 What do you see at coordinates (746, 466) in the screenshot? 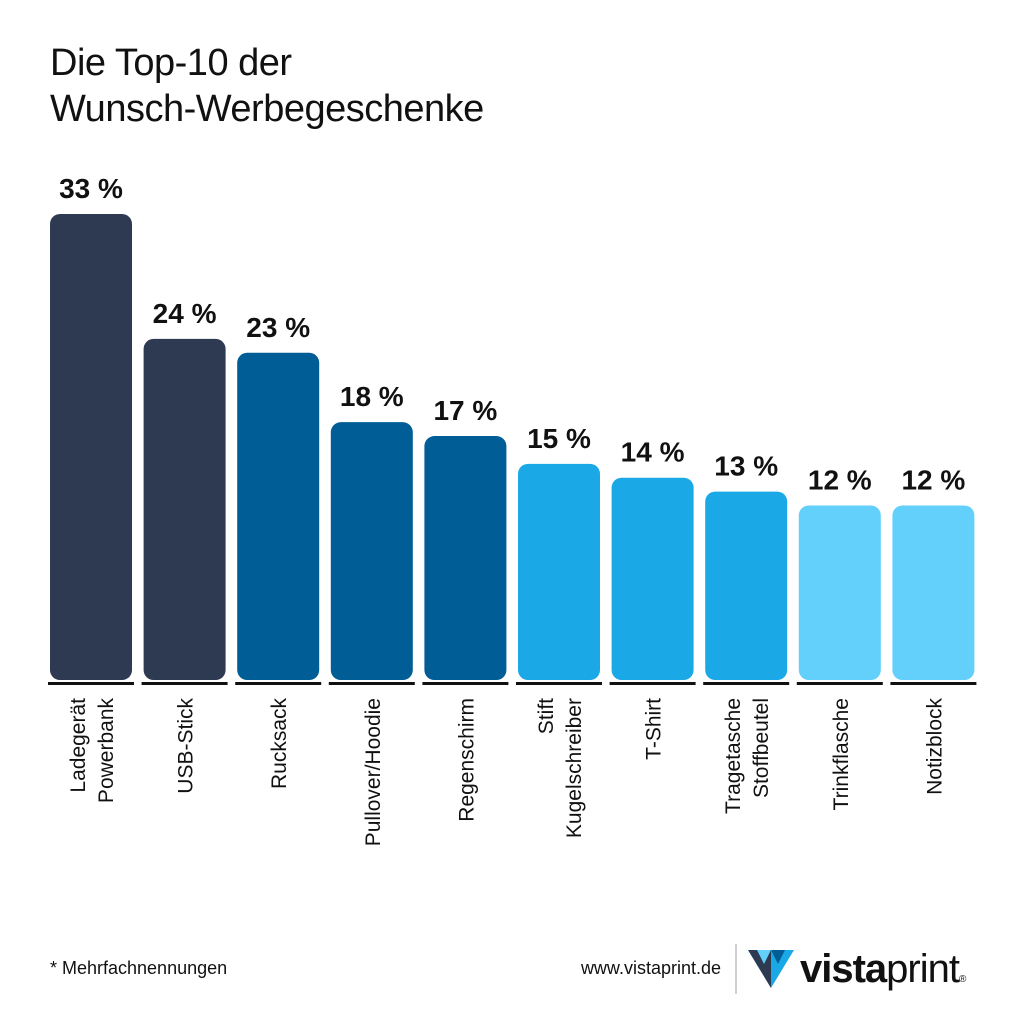
I see `bar-value-label-7: 13 %` at bounding box center [746, 466].